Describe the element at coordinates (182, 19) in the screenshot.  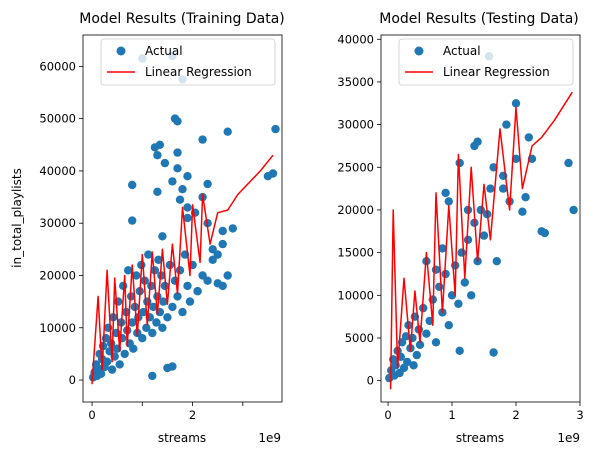
I see `chart-title: Model Results (Training Data)` at that location.